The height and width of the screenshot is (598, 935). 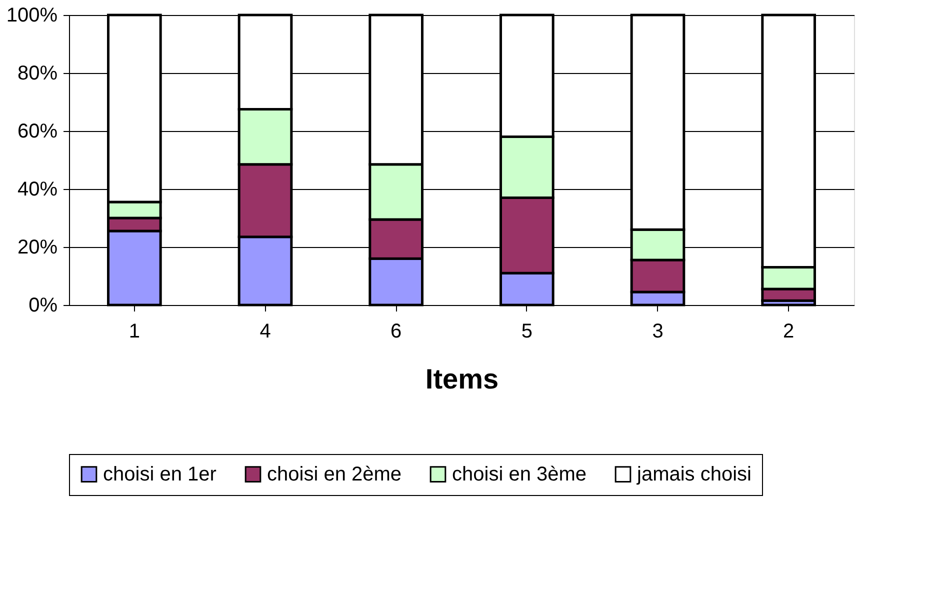 What do you see at coordinates (334, 474) in the screenshot?
I see `legend-label: choisi en 2ème` at bounding box center [334, 474].